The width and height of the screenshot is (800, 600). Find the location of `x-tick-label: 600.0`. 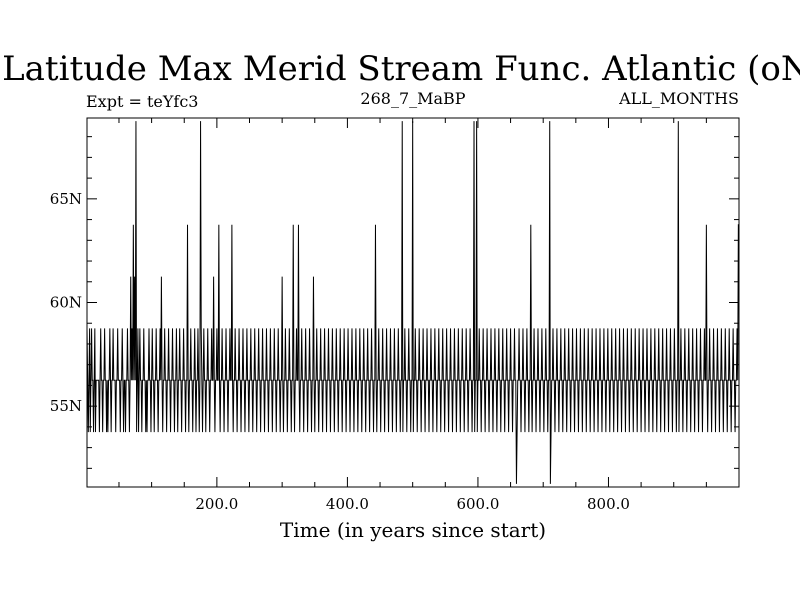

x-tick-label: 600.0 is located at coordinates (477, 504).